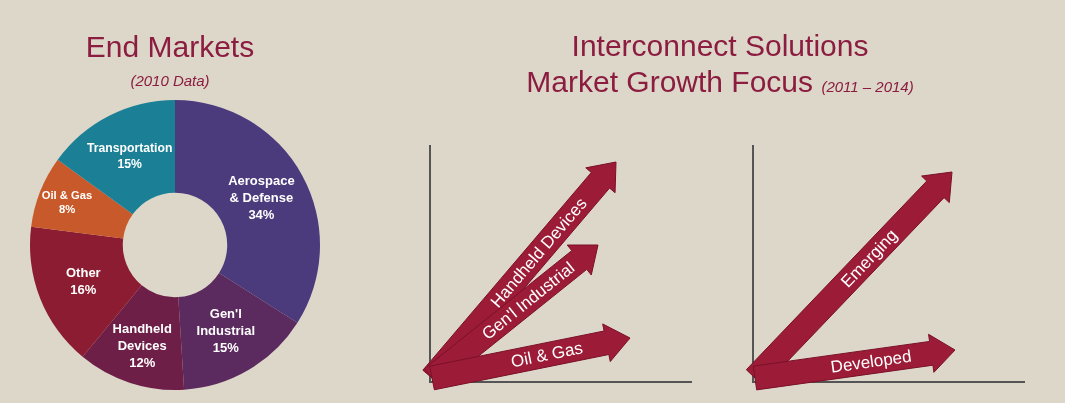 This screenshot has height=403, width=1065. What do you see at coordinates (170, 80) in the screenshot?
I see `chart-subtitle: (2010 Data)` at bounding box center [170, 80].